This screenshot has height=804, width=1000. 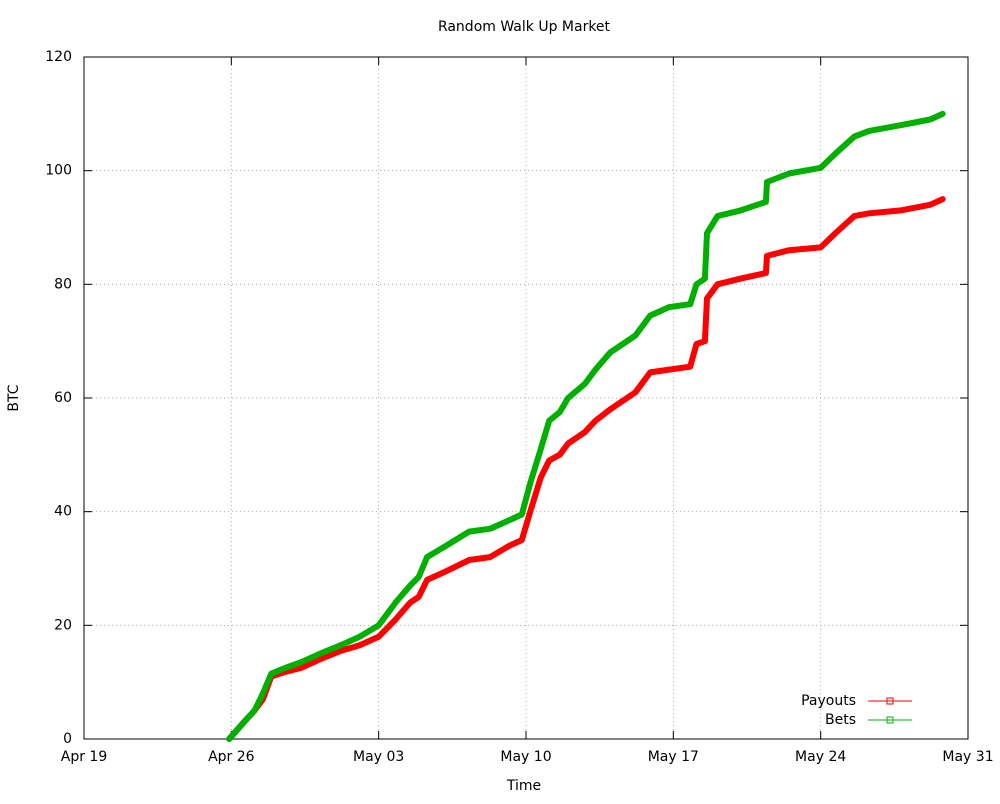 What do you see at coordinates (14, 397) in the screenshot?
I see `y-axis-label: BTC` at bounding box center [14, 397].